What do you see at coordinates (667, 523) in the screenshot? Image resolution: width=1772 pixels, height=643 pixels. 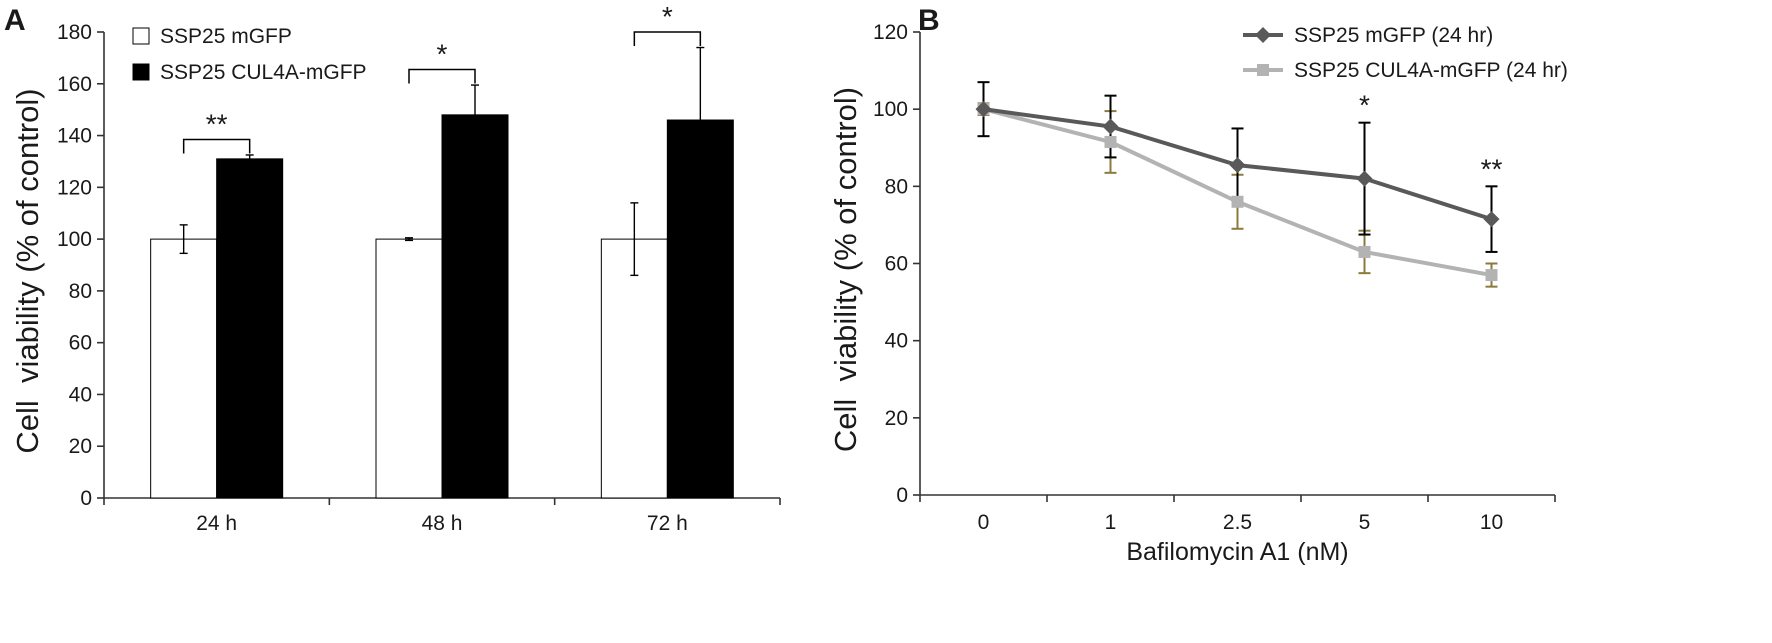 I see `x-tick-label: 72 h` at bounding box center [667, 523].